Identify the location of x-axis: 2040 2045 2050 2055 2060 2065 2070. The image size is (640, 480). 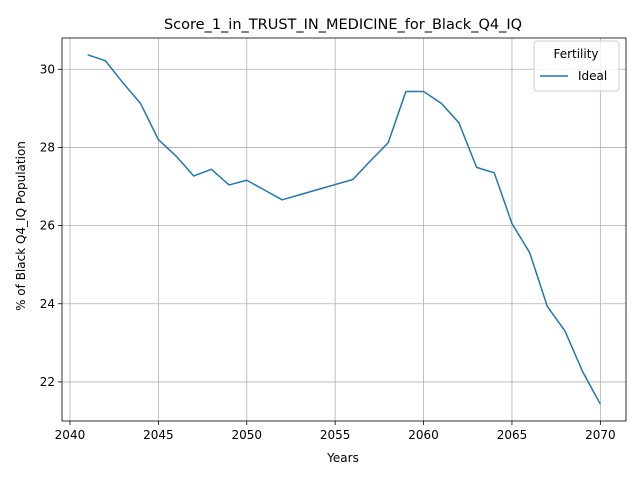
(335, 431).